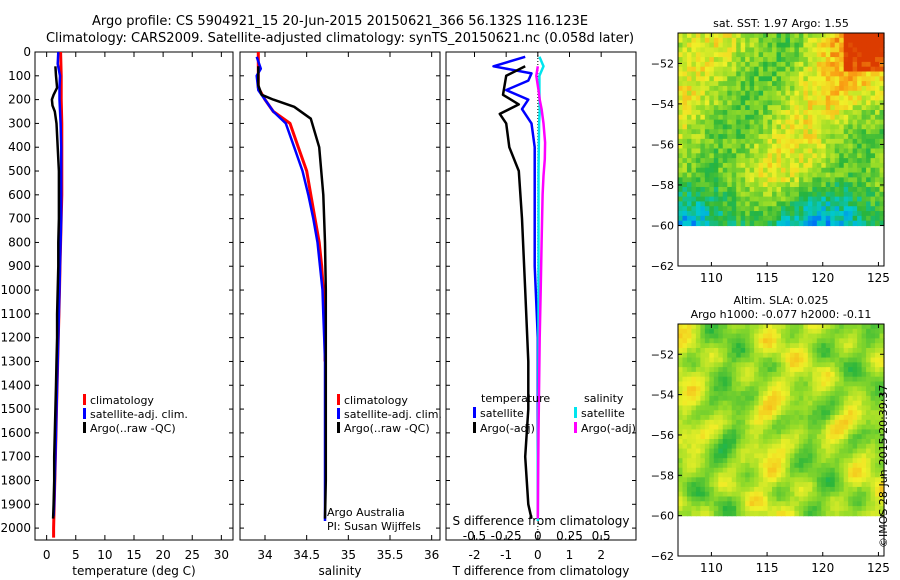  What do you see at coordinates (15, 528) in the screenshot?
I see `y-tick-label: 2000` at bounding box center [15, 528].